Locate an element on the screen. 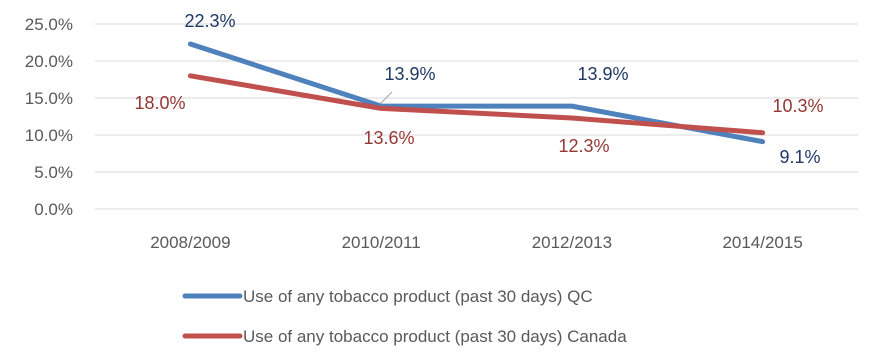 The image size is (869, 355). y-tick-label: 0.0% is located at coordinates (53, 209).